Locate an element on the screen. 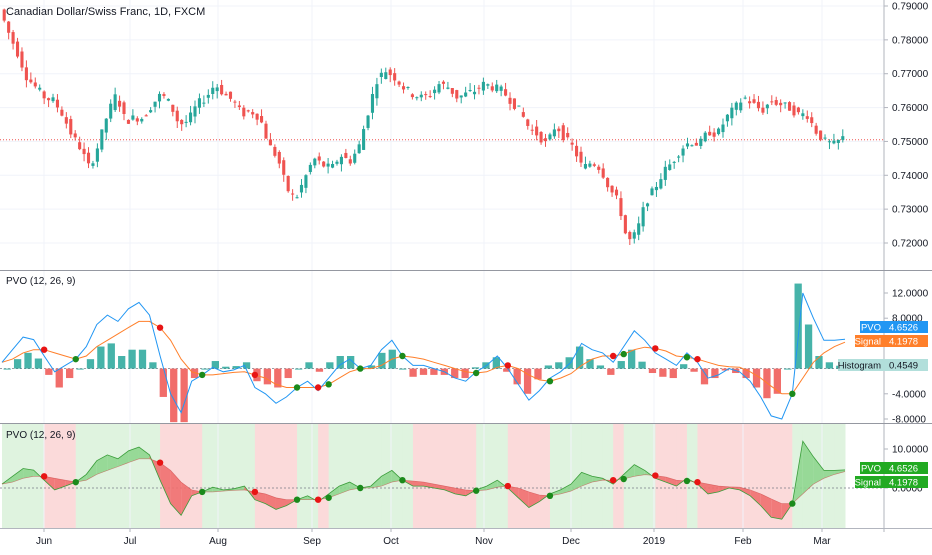 This screenshot has height=555, width=932. pvo-panel-2-label: PVO (12, 26, 9) is located at coordinates (41, 435).